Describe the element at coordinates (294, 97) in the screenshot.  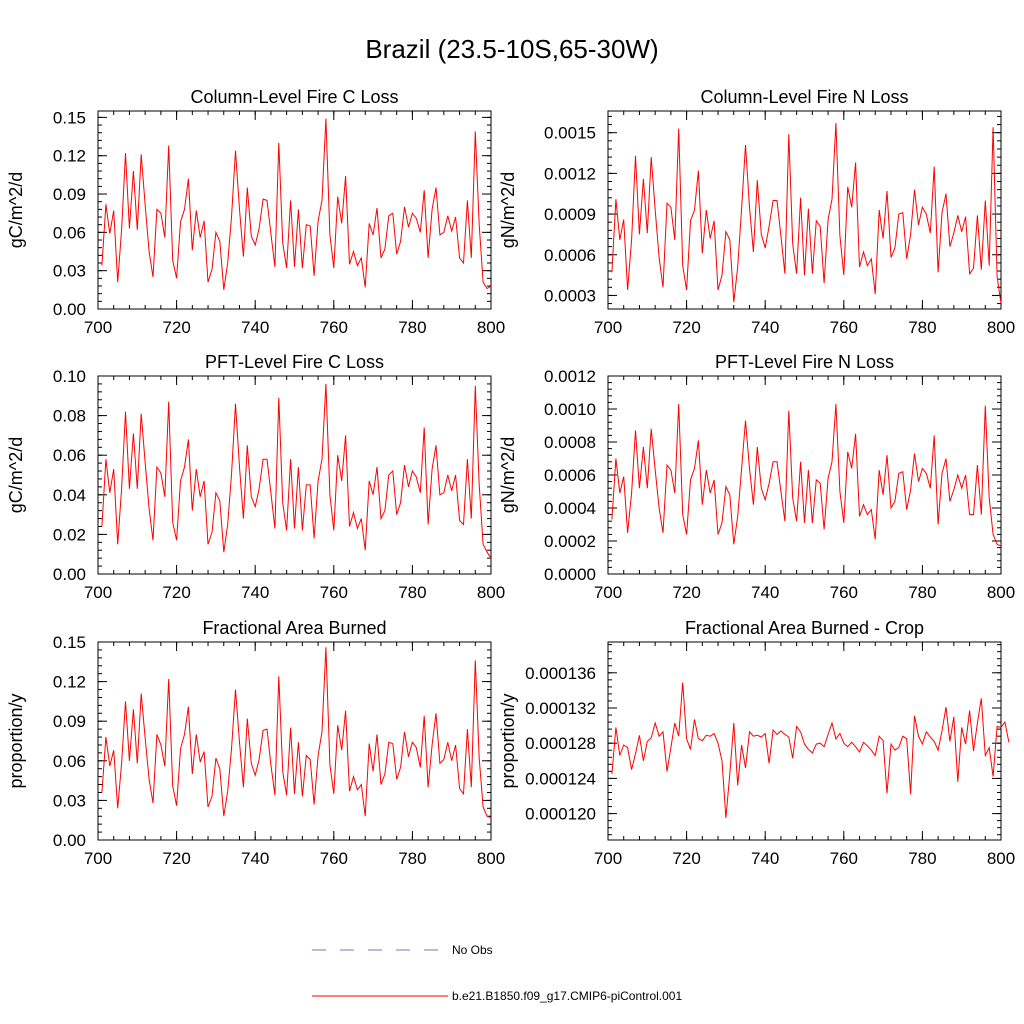
I see `panel-title: Column-Level Fire C Loss` at that location.